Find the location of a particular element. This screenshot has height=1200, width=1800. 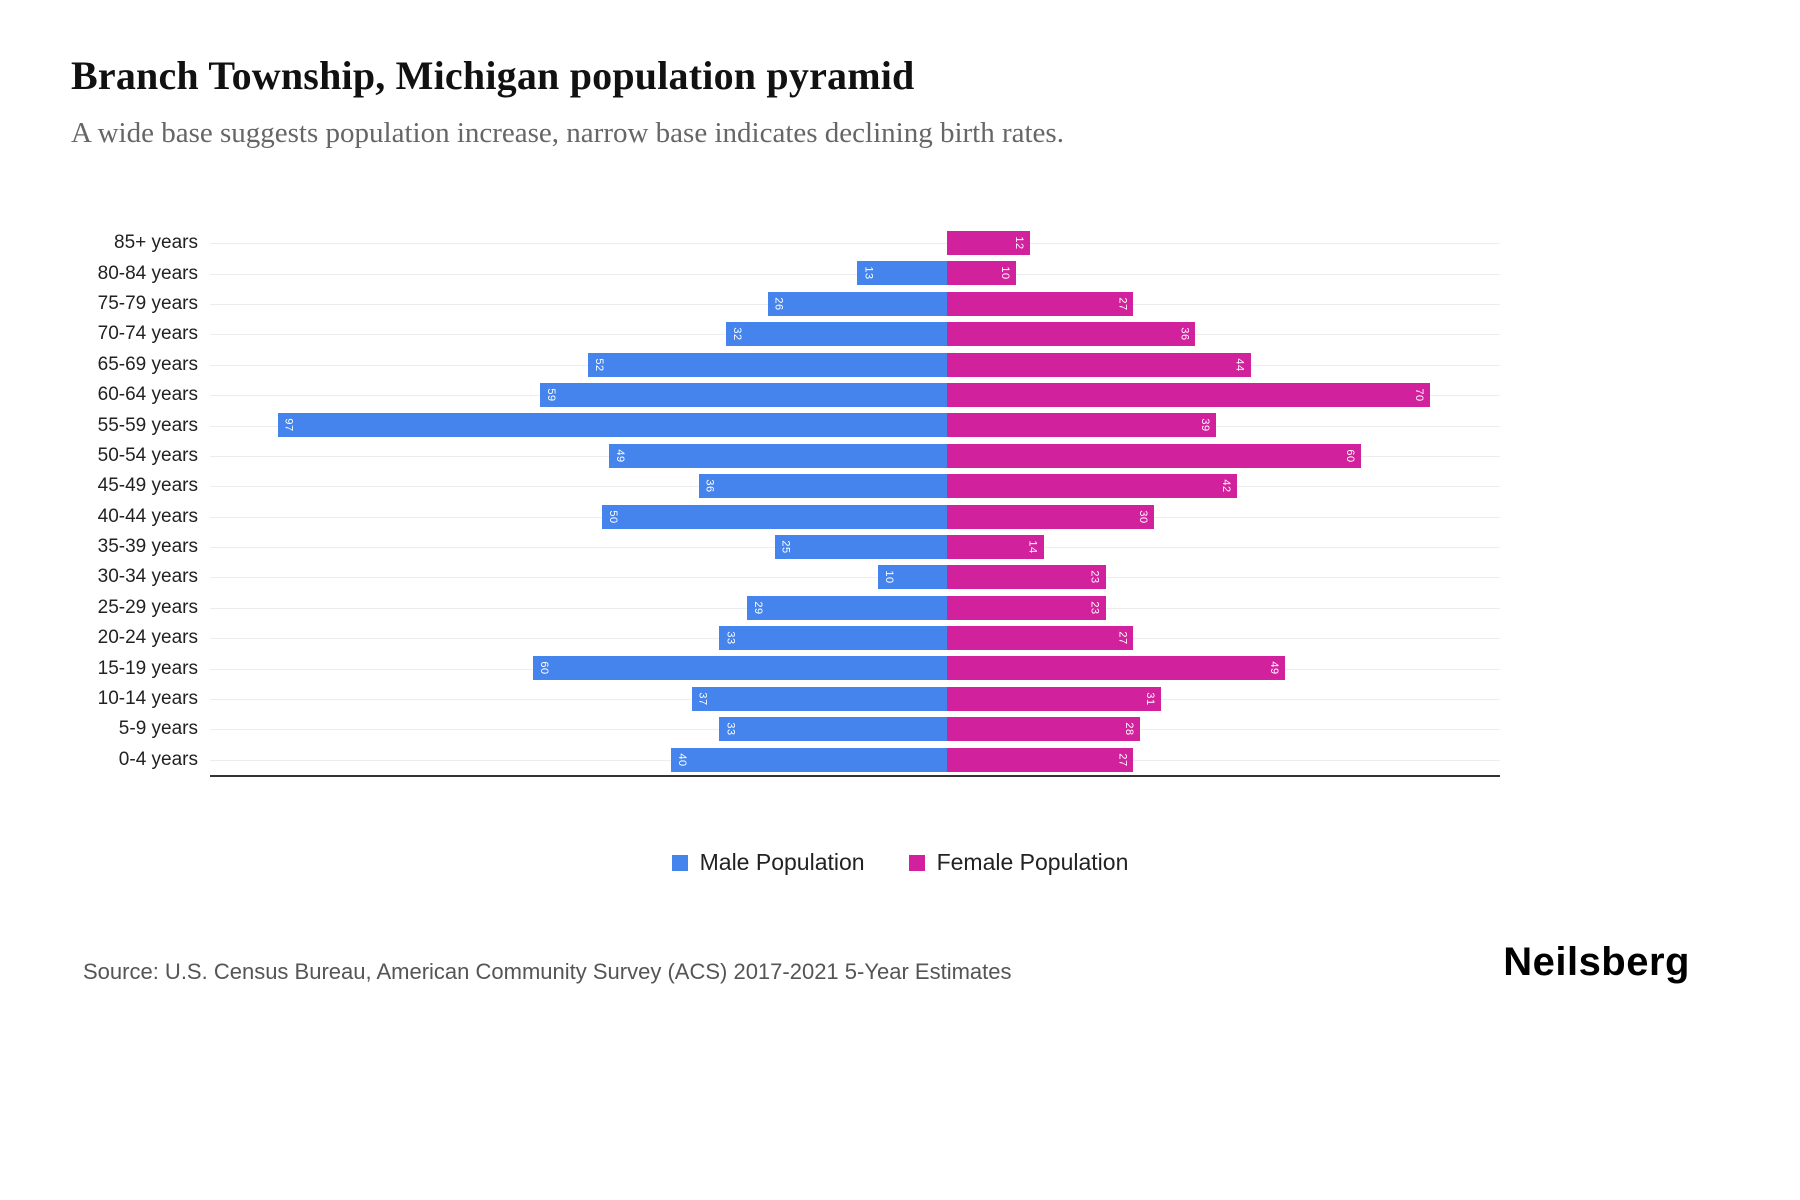

pyramid-row: 35-39 years 25 14 is located at coordinates (900, 547).